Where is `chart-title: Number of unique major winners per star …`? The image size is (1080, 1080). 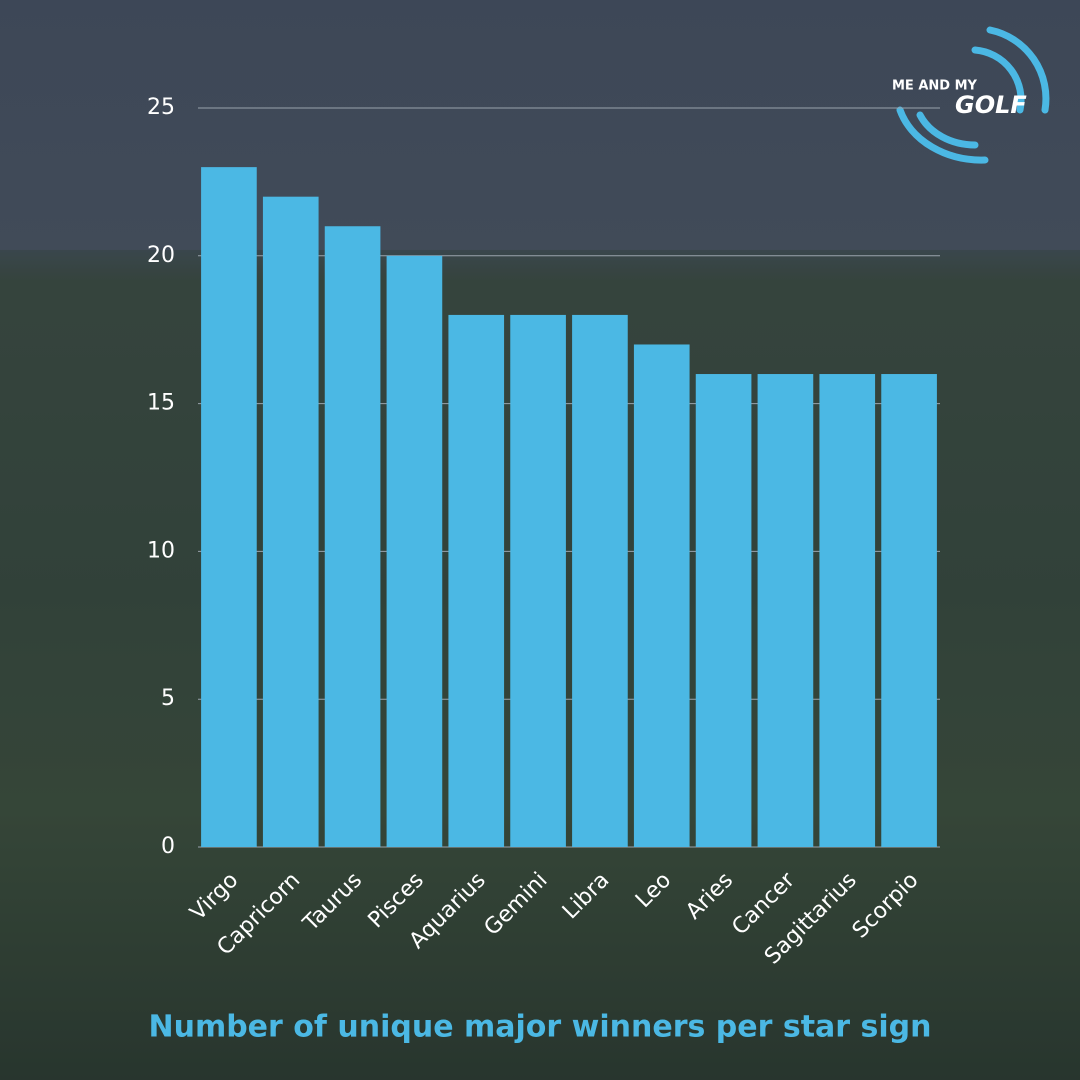 chart-title: Number of unique major winners per star … is located at coordinates (539, 1027).